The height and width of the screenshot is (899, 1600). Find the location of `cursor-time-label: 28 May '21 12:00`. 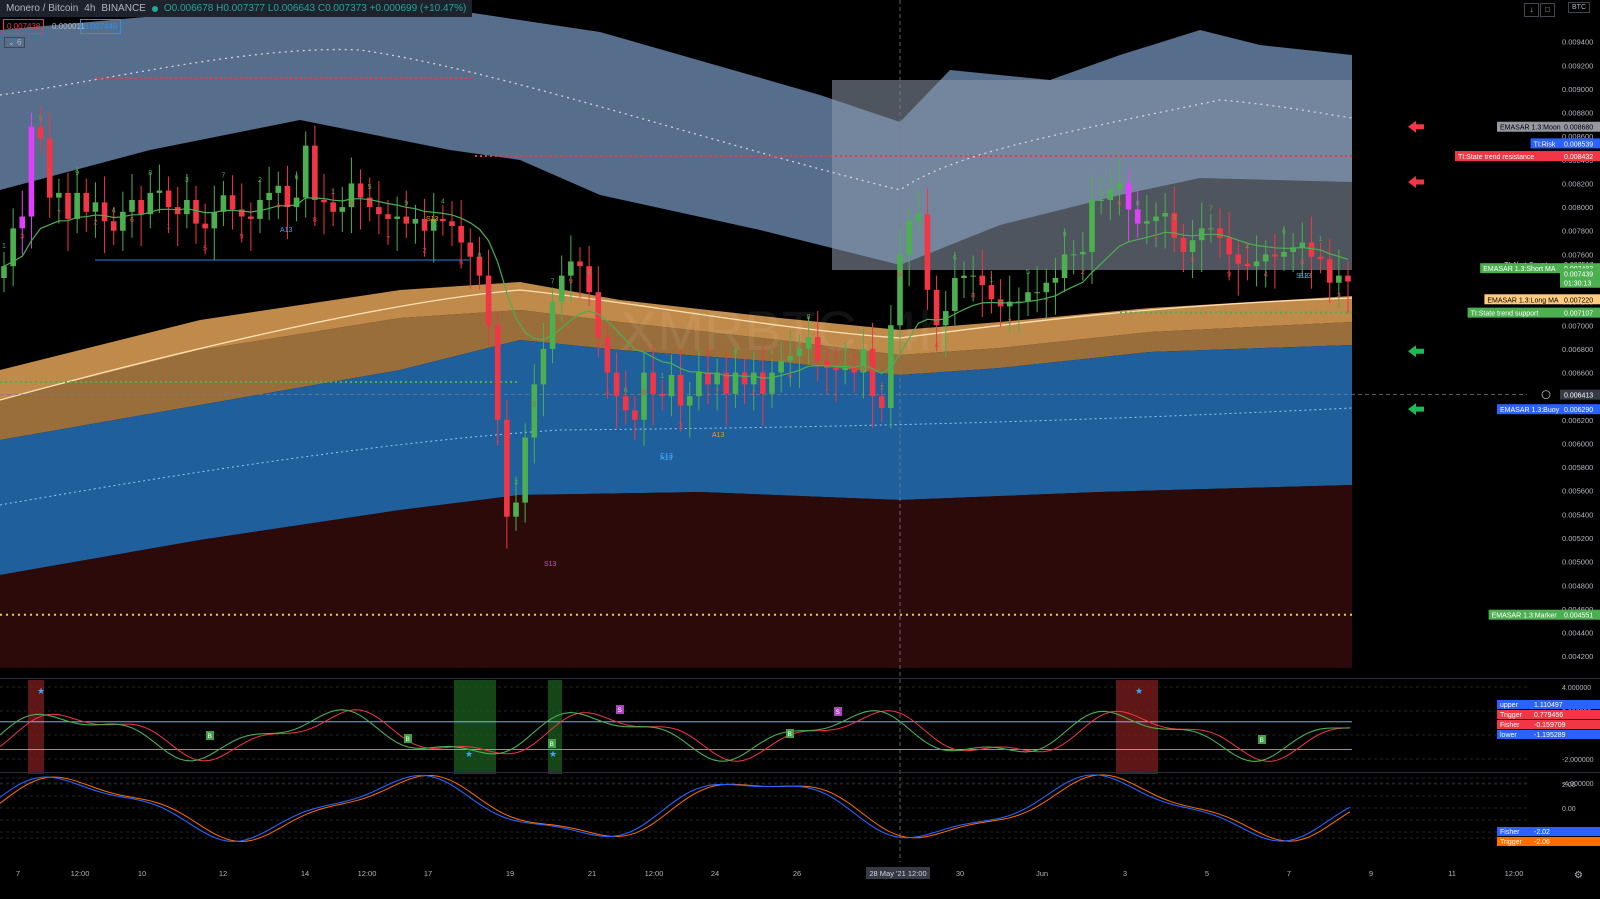

cursor-time-label: 28 May '21 12:00 is located at coordinates (897, 873).